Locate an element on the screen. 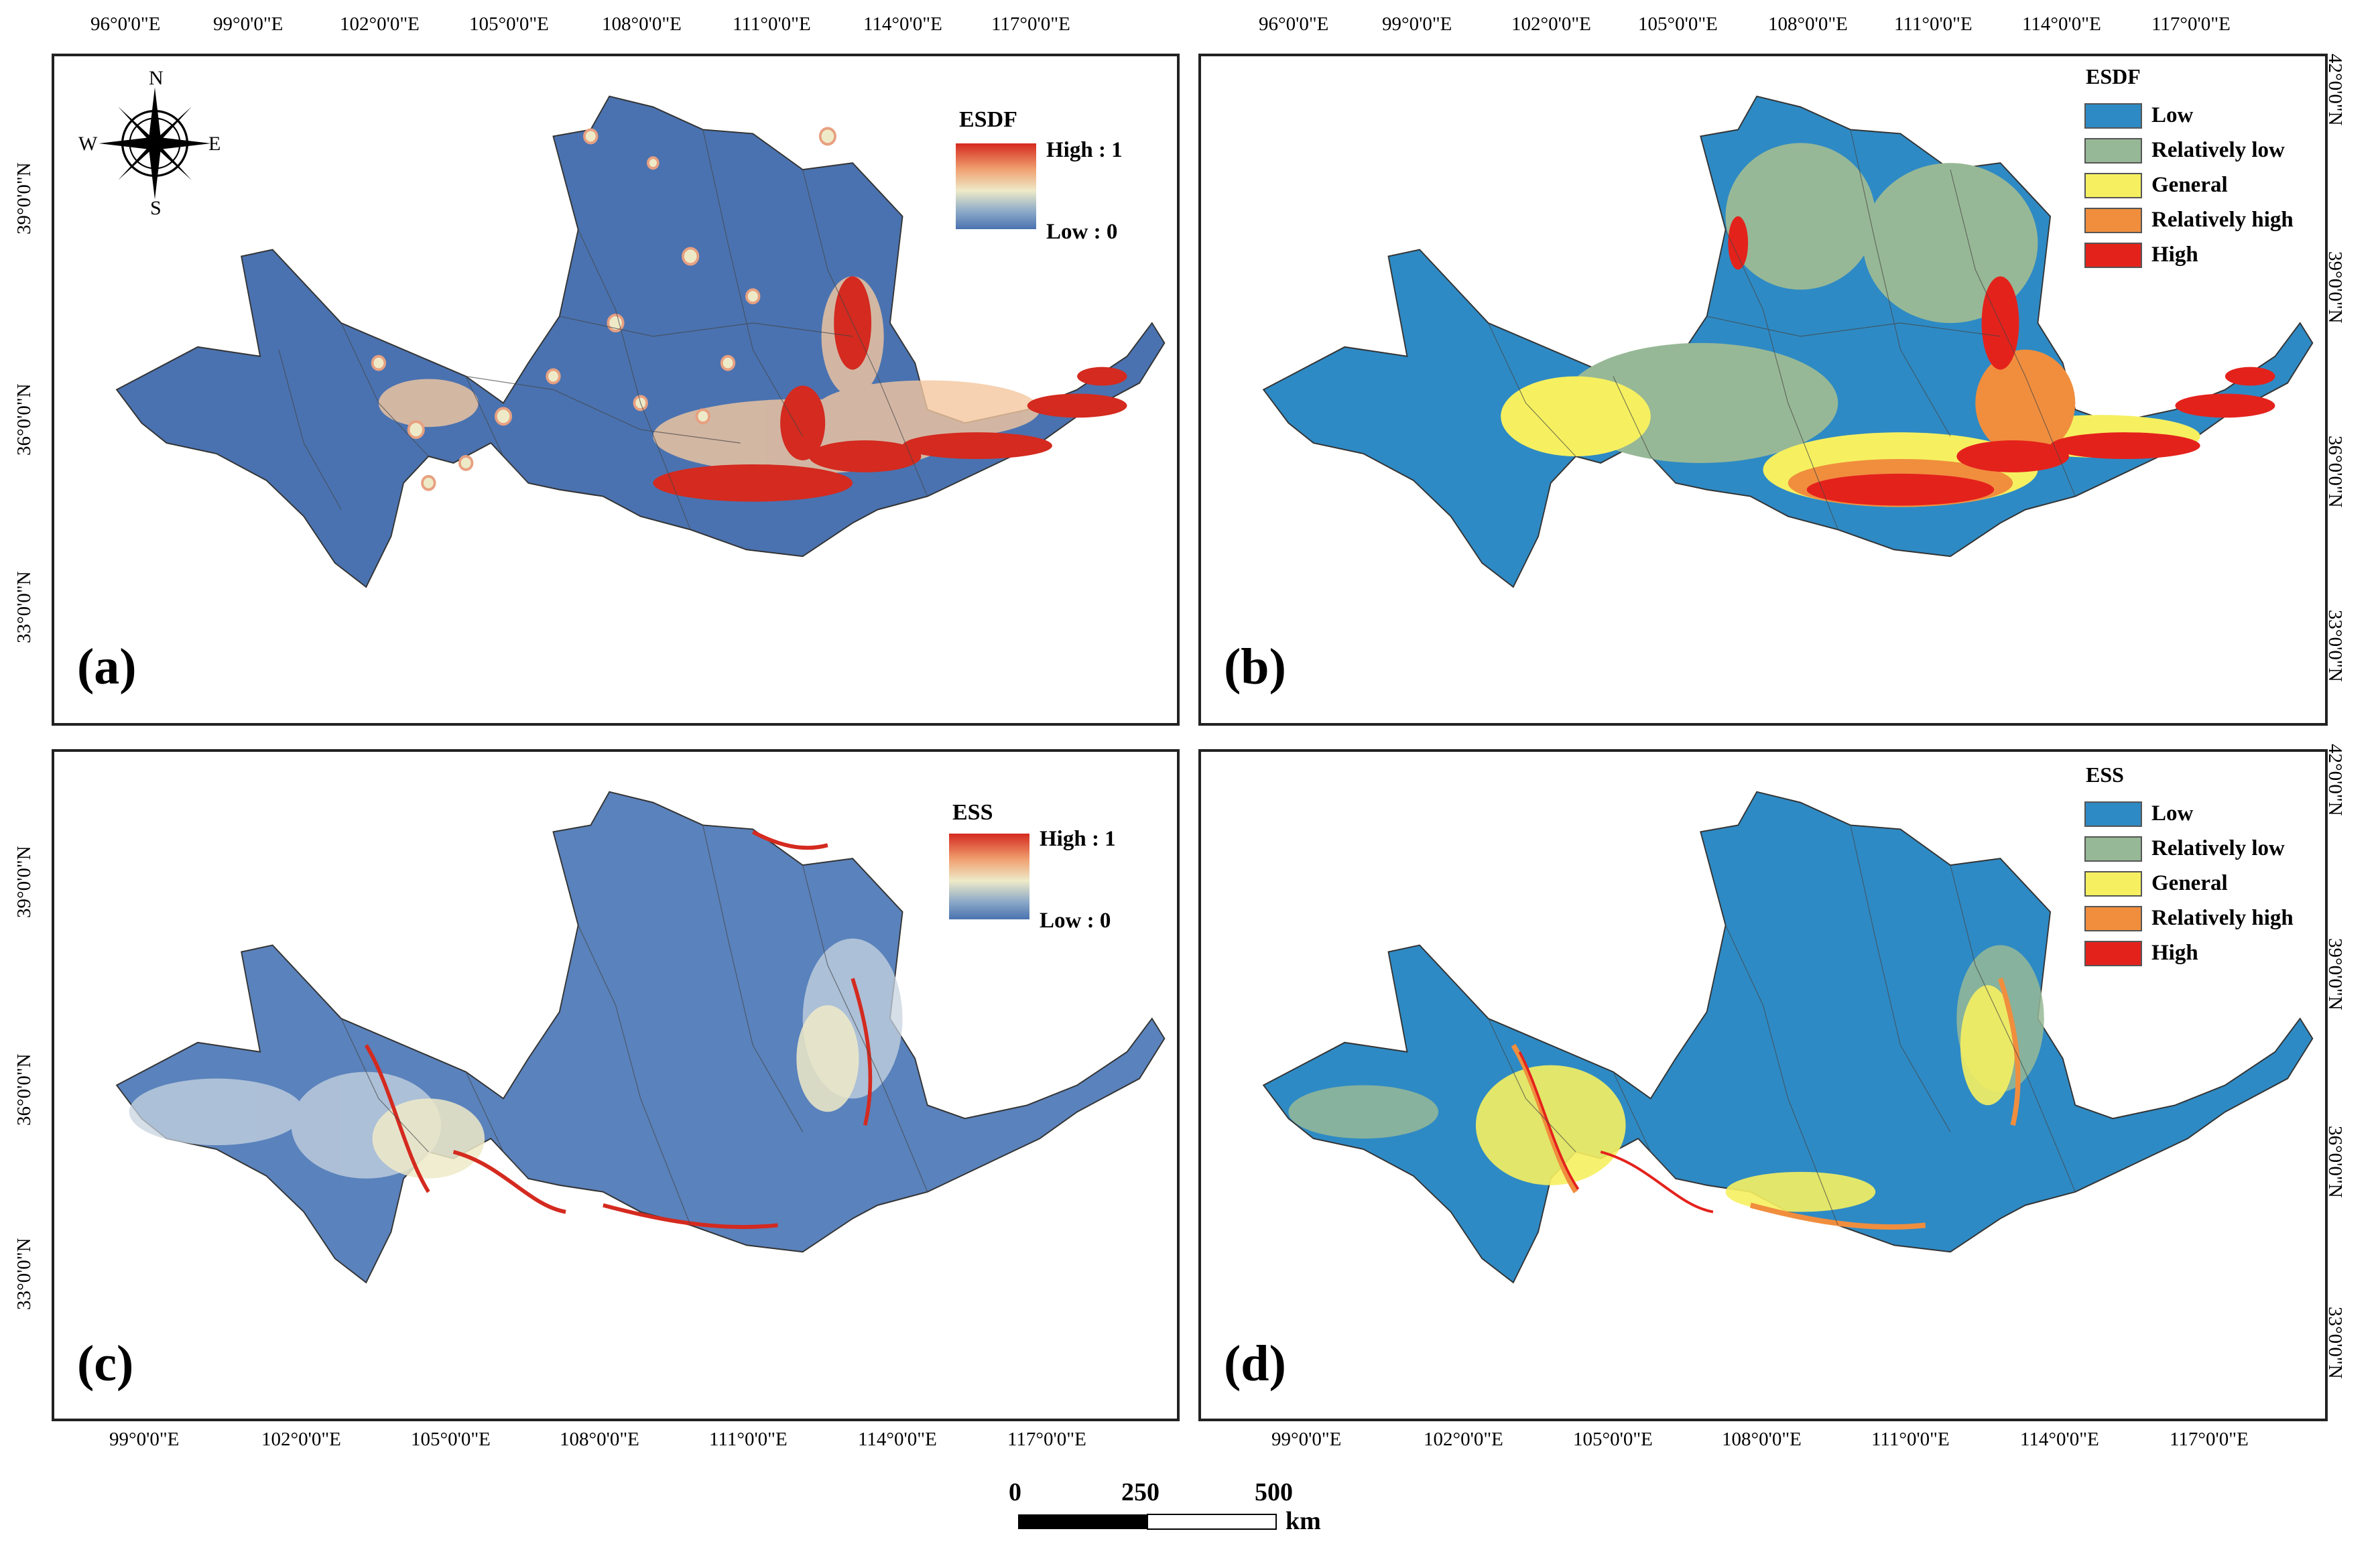 The image size is (2380, 1568). compass-w: W is located at coordinates (88, 144).